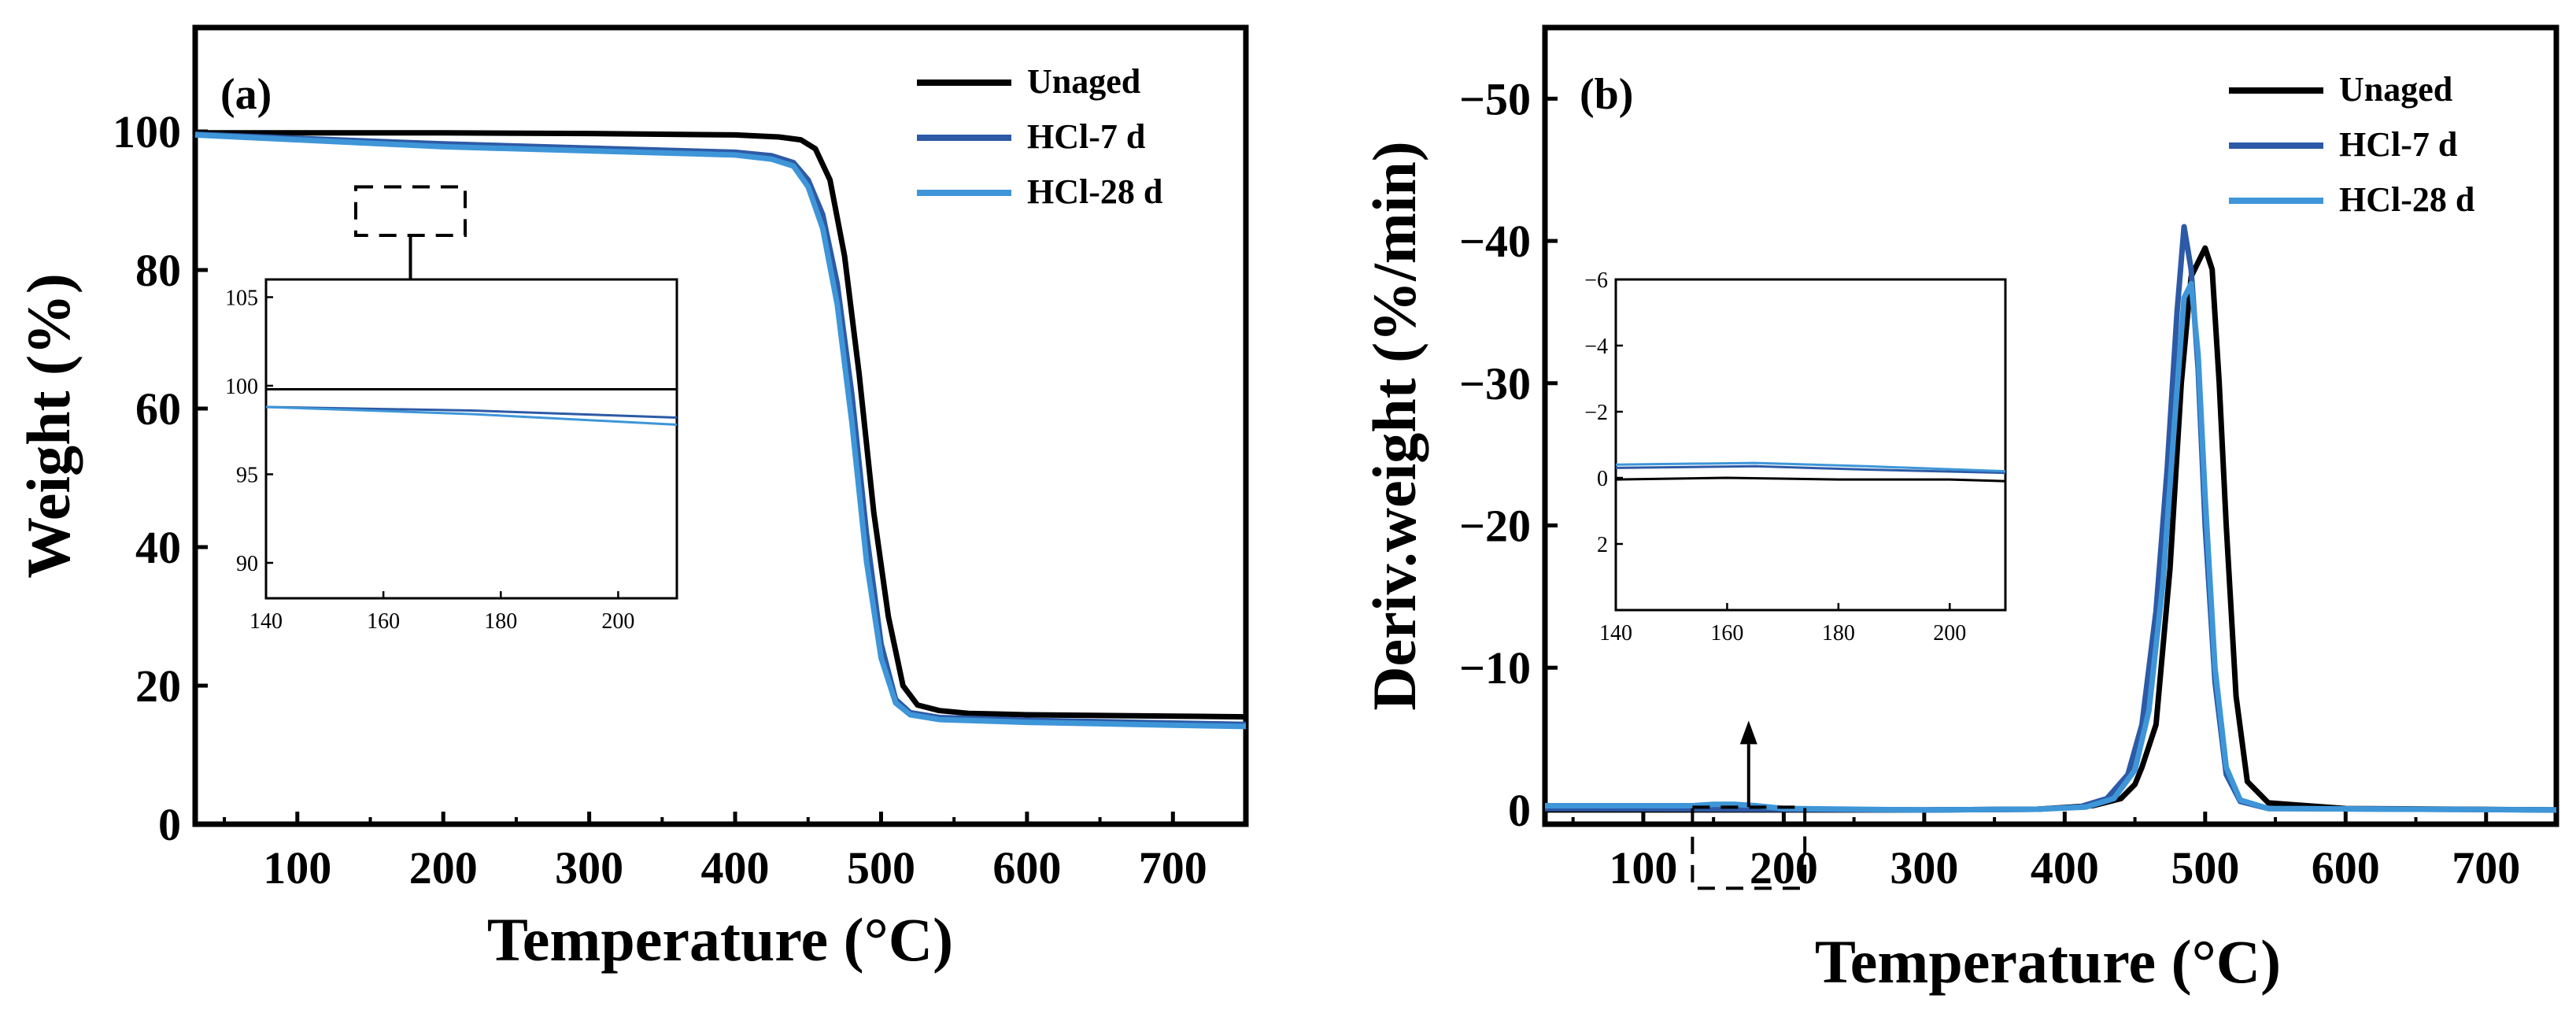 This screenshot has height=1021, width=2576. I want to click on y-tick-label: 40, so click(158, 548).